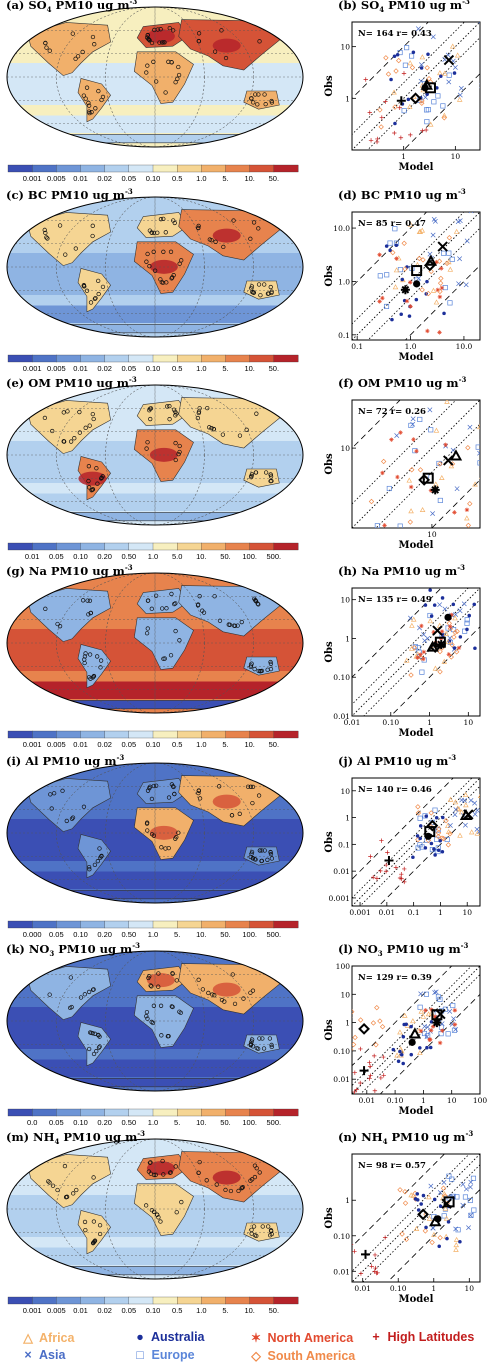  Describe the element at coordinates (69, 570) in the screenshot. I see `map-title-4: (g) Na PM10 ug m-3` at that location.